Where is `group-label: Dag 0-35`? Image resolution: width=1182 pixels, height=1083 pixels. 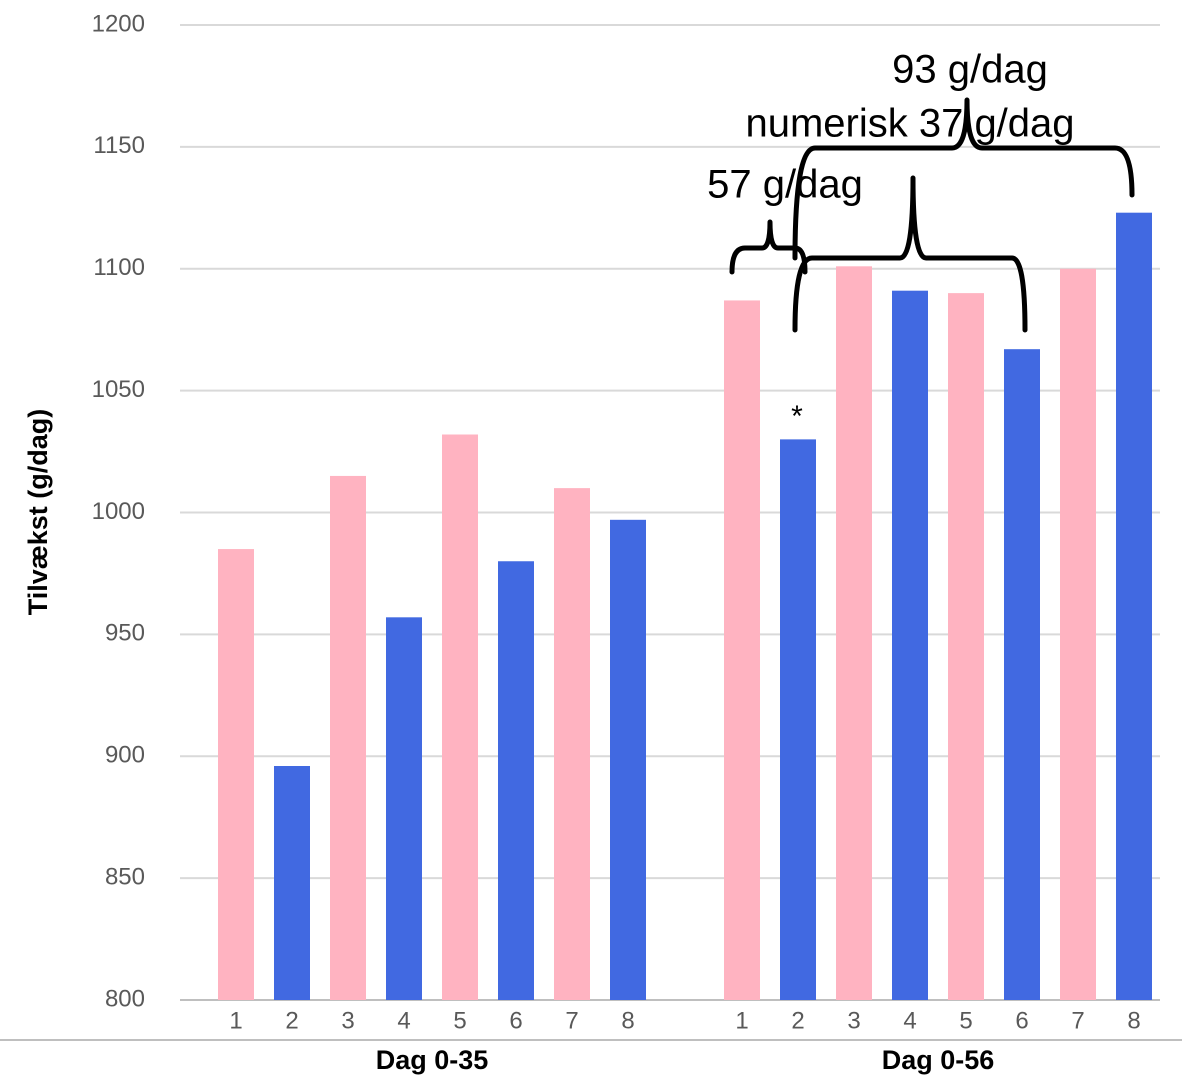 group-label: Dag 0-35 is located at coordinates (432, 1060).